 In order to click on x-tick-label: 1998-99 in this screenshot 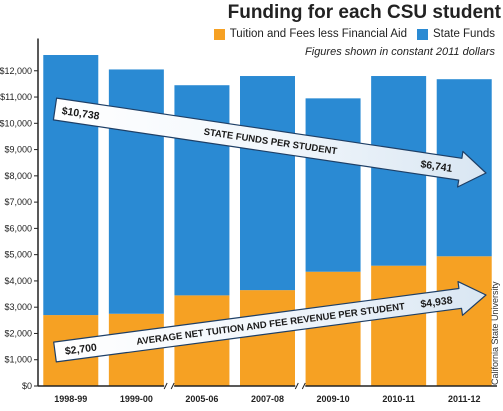, I will do `click(70, 399)`.